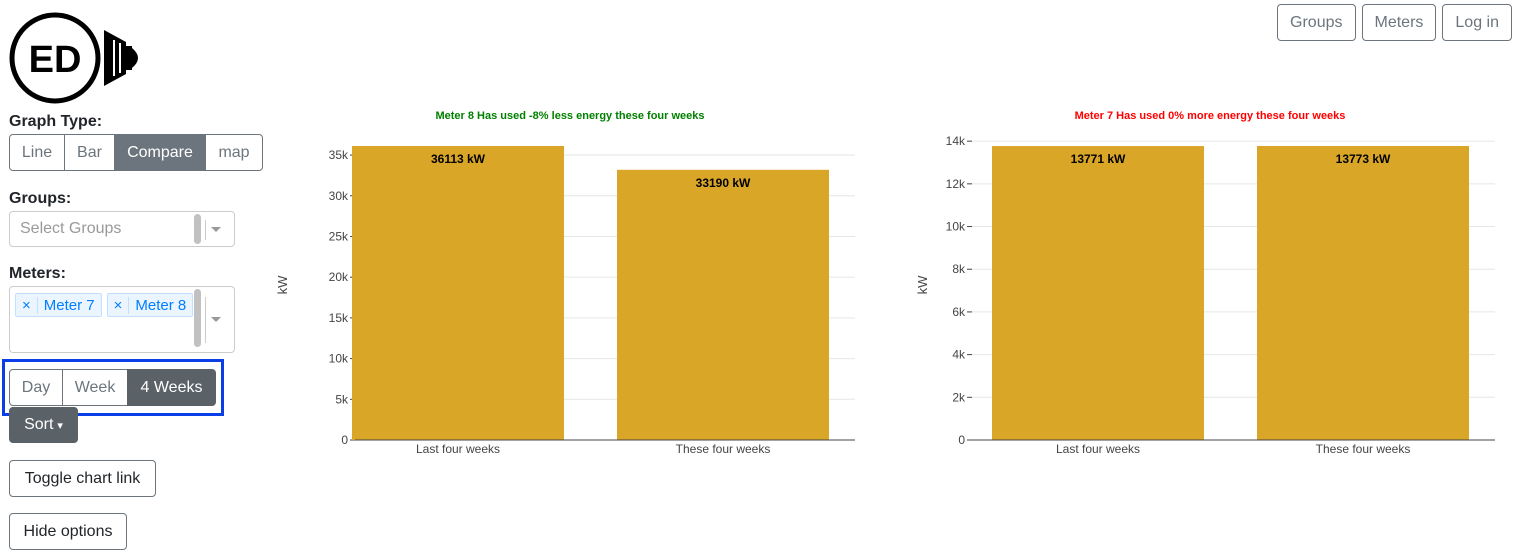  Describe the element at coordinates (197, 229) in the screenshot. I see `groups-scrollbar` at that location.